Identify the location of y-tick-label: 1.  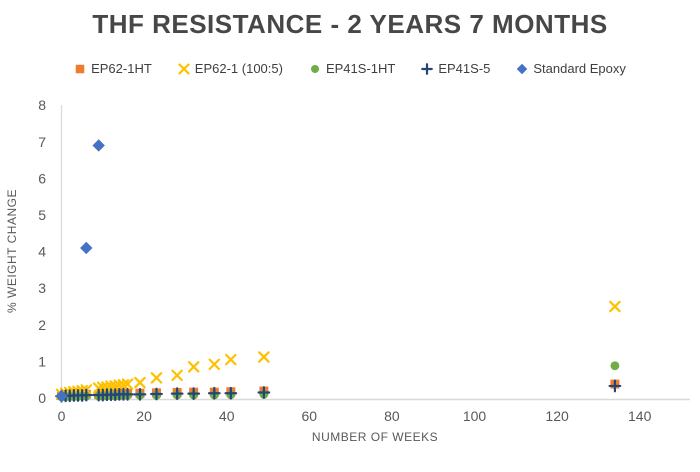
(42, 361).